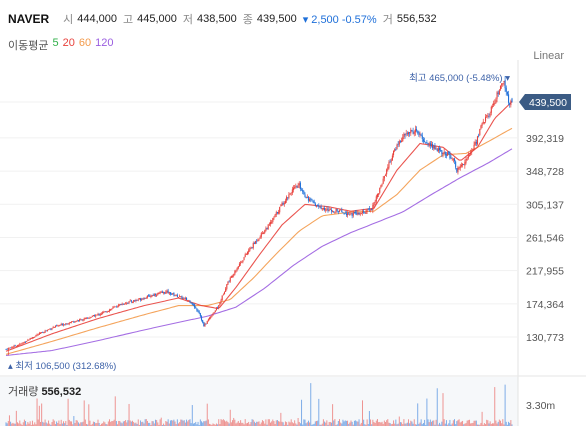 This screenshot has height=426, width=586. Describe the element at coordinates (157, 19) in the screenshot. I see `high-value: 445,000` at that location.